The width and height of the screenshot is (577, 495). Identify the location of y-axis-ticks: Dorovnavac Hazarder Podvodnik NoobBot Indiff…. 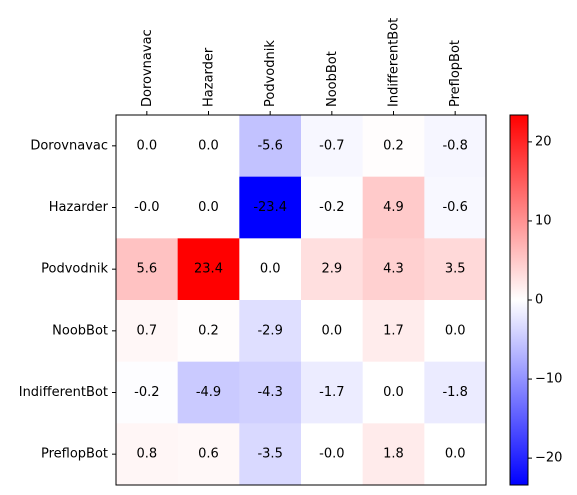
(67, 300).